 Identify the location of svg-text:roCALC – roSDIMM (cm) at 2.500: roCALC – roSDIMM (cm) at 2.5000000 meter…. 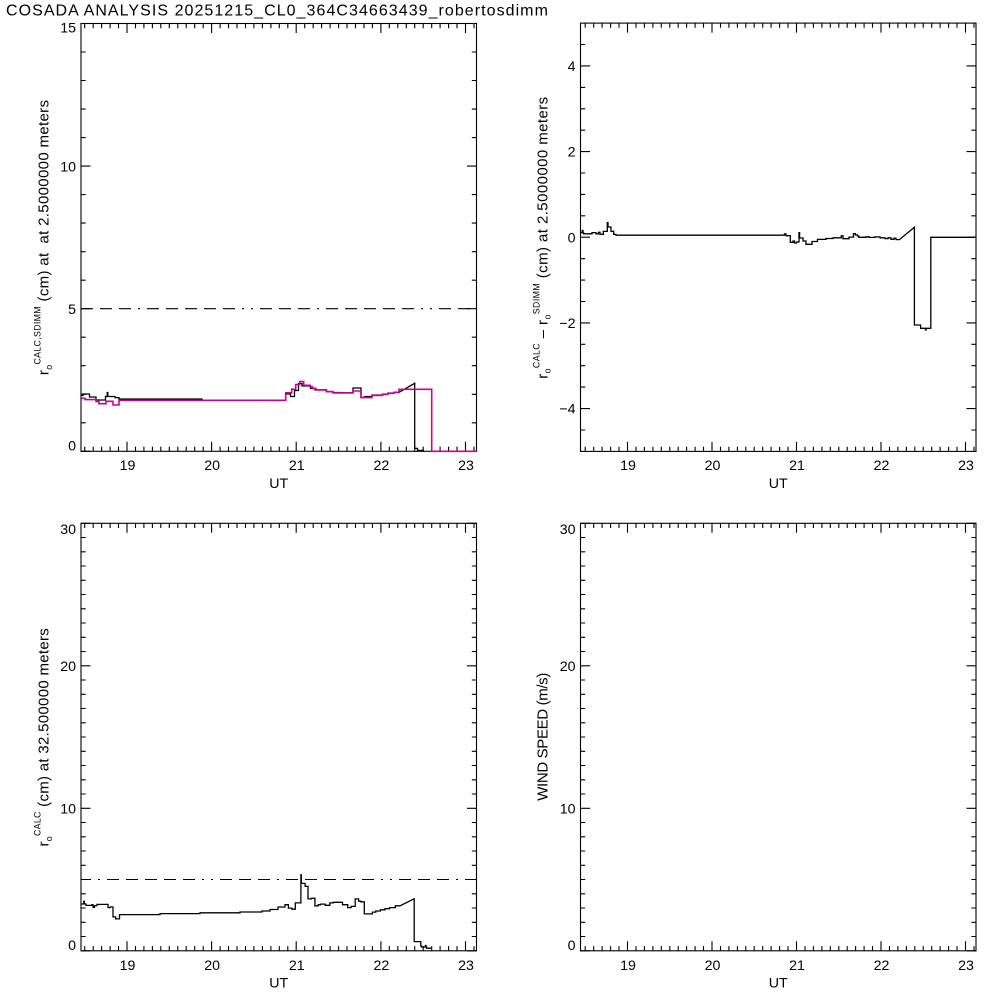
(541, 237).